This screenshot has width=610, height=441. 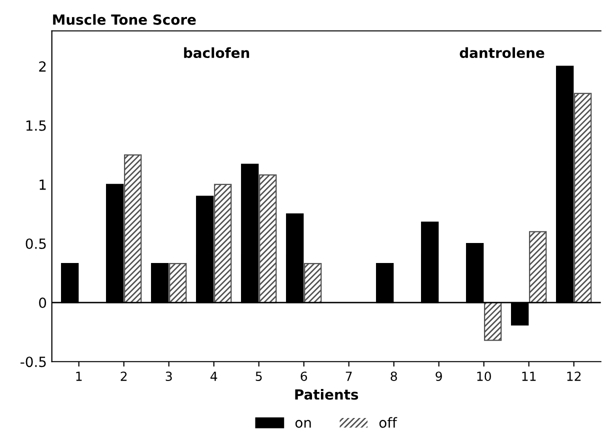 What do you see at coordinates (217, 52) in the screenshot?
I see `annotation: baclofen` at bounding box center [217, 52].